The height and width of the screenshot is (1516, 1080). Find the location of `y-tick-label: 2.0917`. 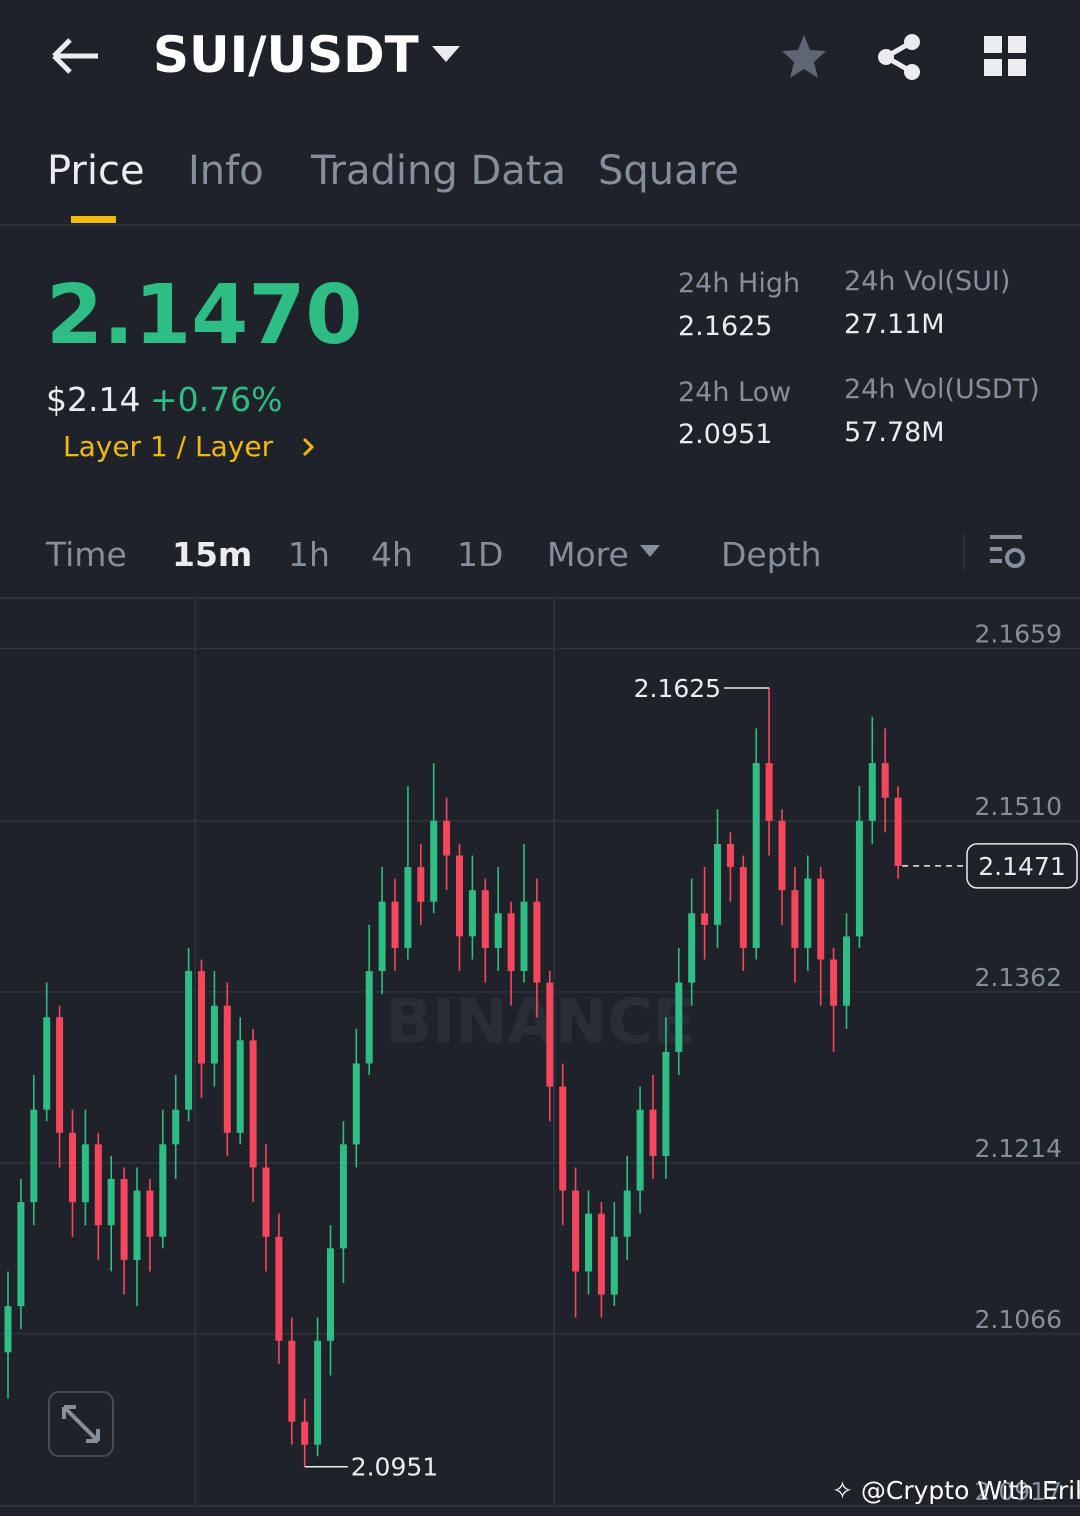

y-tick-label: 2.0917 is located at coordinates (1018, 1491).